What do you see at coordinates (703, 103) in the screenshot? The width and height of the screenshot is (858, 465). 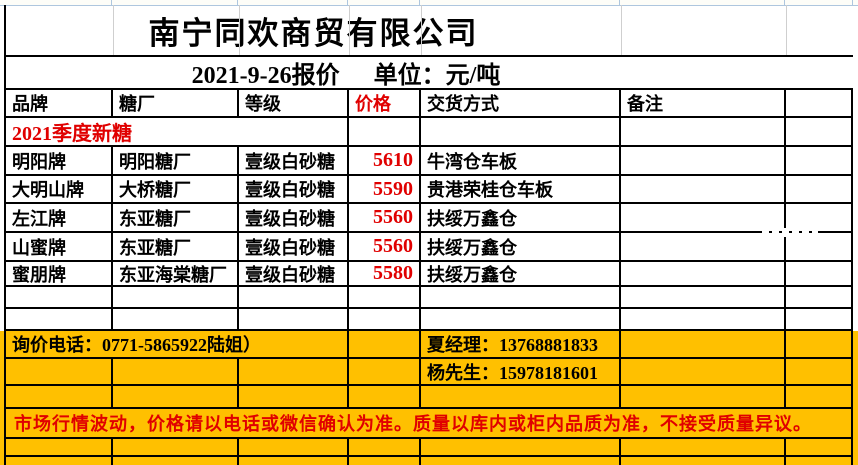 I see `col-header-remark: 备注` at bounding box center [703, 103].